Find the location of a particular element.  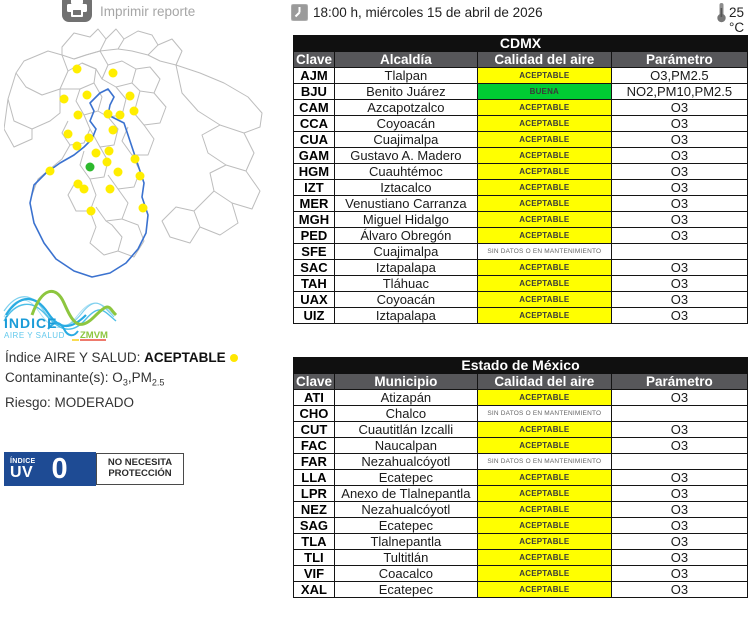

table-row: TLA Tlalnepantla ACEPTABLE O3 is located at coordinates (521, 541).